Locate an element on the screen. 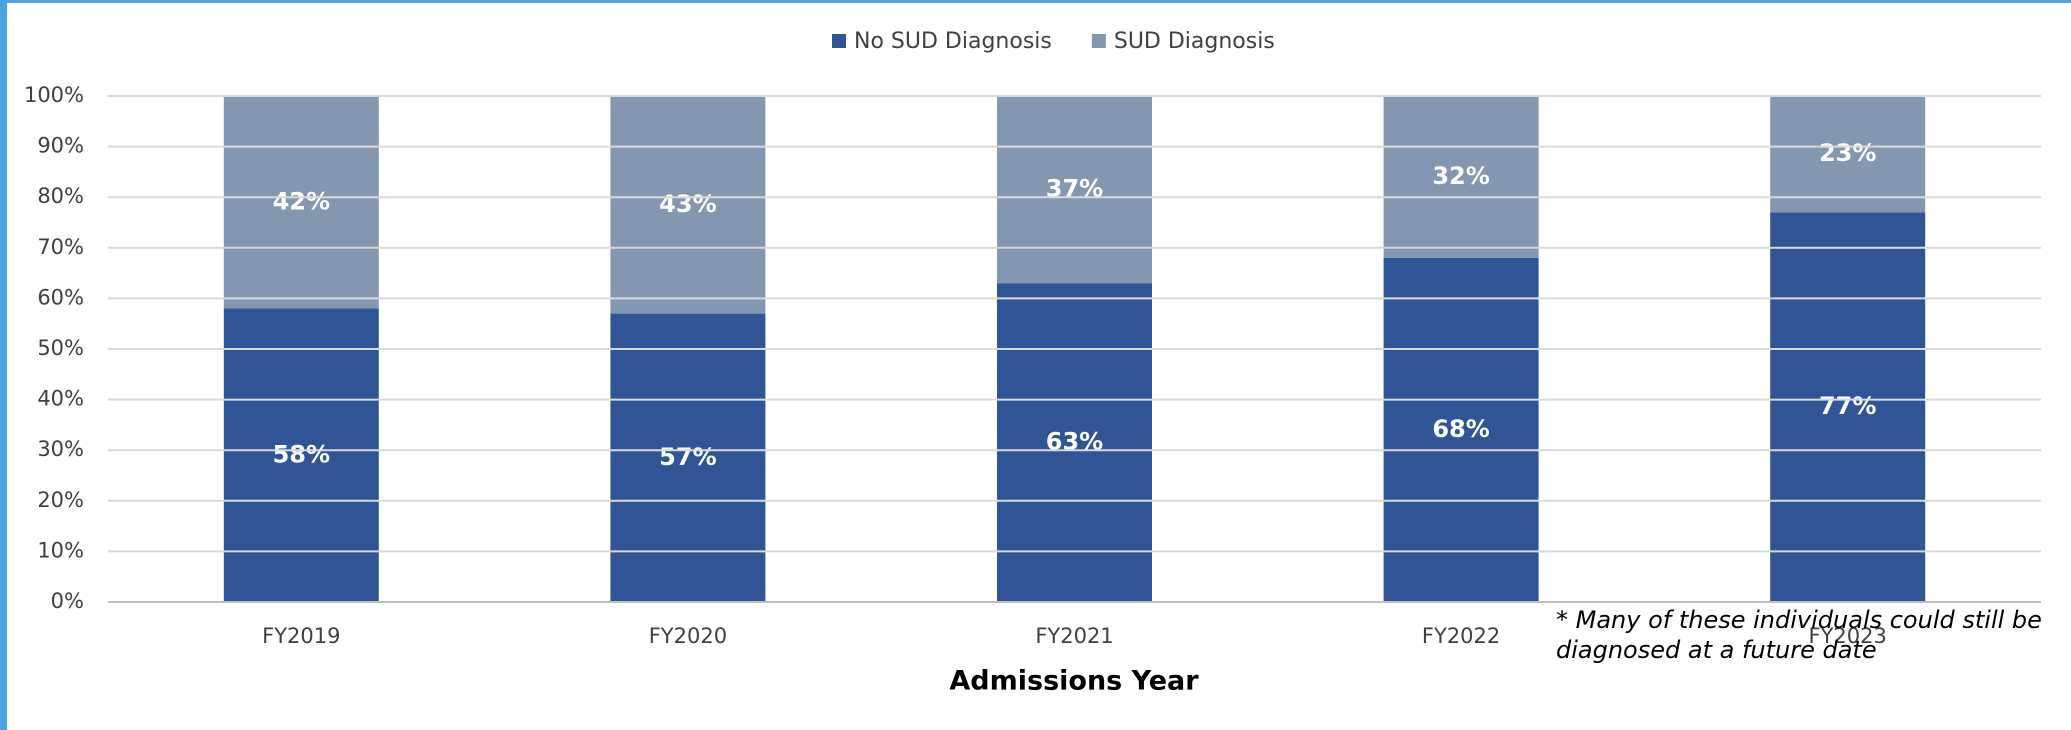 The image size is (2071, 730). data-label: 32% is located at coordinates (1460, 176).